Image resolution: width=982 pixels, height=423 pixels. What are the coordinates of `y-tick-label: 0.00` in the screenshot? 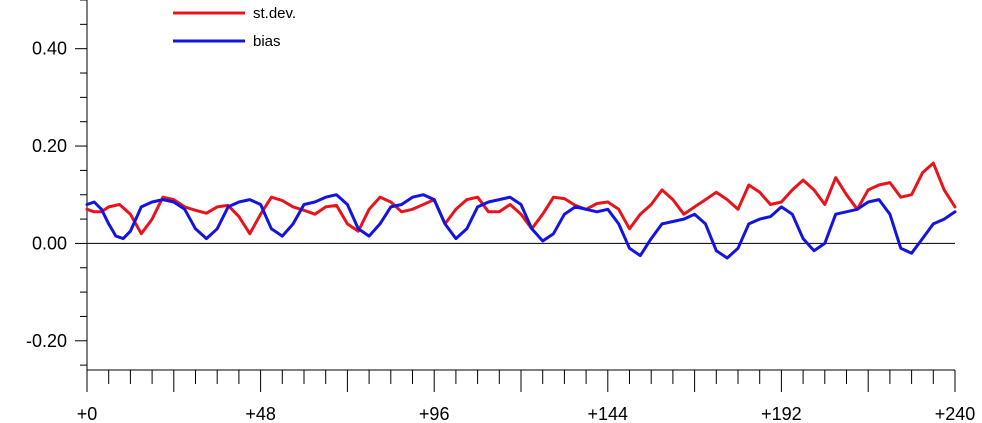 It's located at (49, 243).